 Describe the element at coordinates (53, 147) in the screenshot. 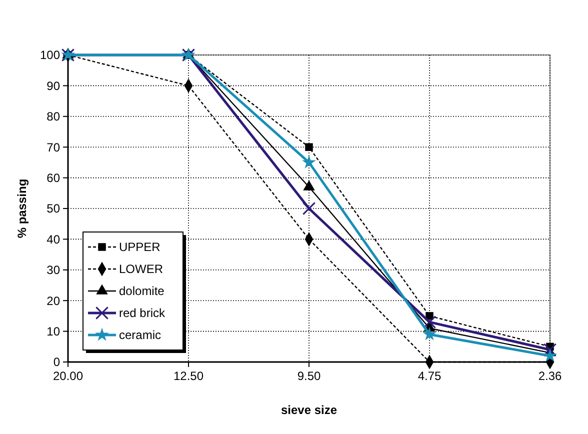

I see `y-tick-label: 70` at that location.